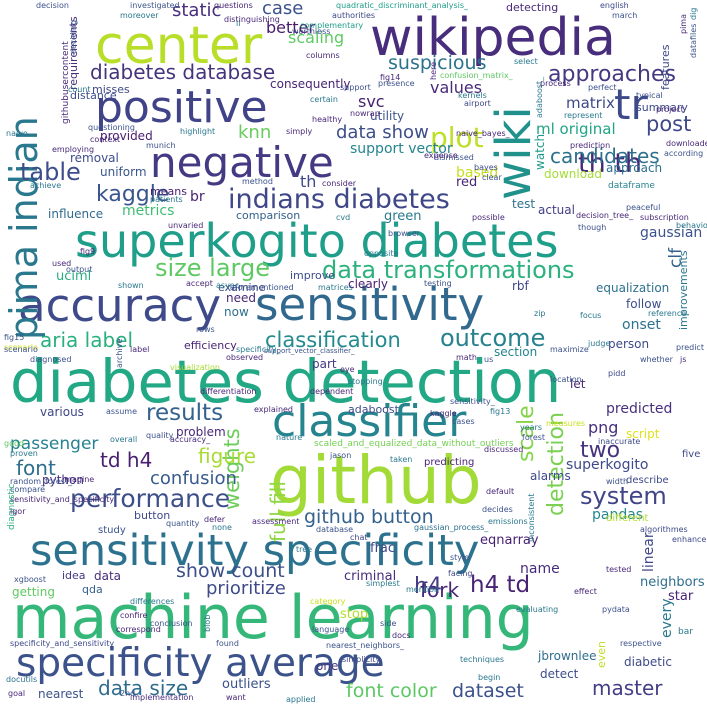 Image resolution: width=707 pixels, height=707 pixels. What do you see at coordinates (88, 251) in the screenshot?
I see `word-fig9: fig9` at bounding box center [88, 251].